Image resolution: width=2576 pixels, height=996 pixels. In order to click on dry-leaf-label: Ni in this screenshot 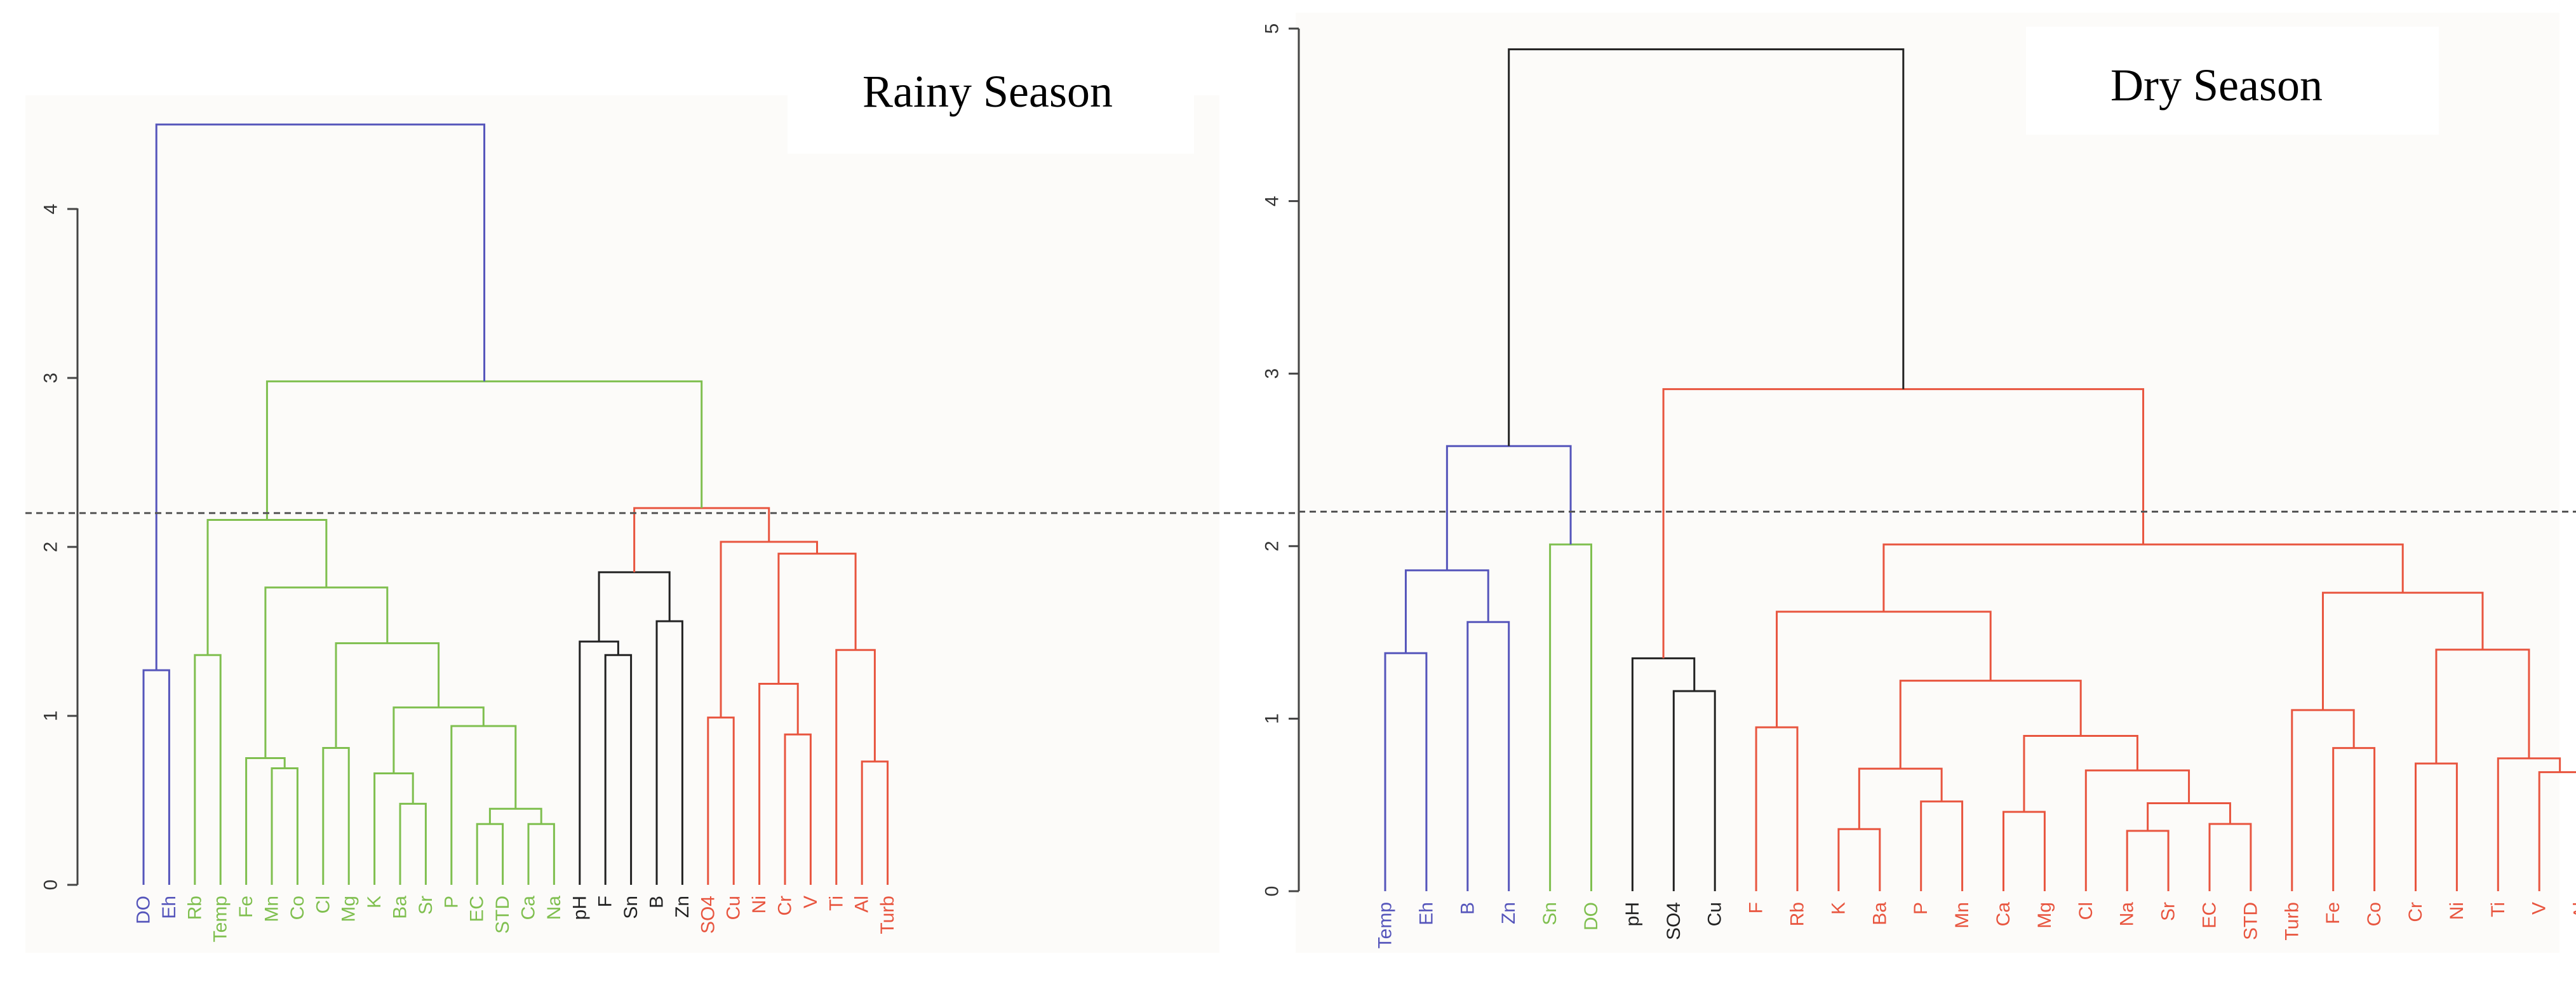, I will do `click(2456, 911)`.